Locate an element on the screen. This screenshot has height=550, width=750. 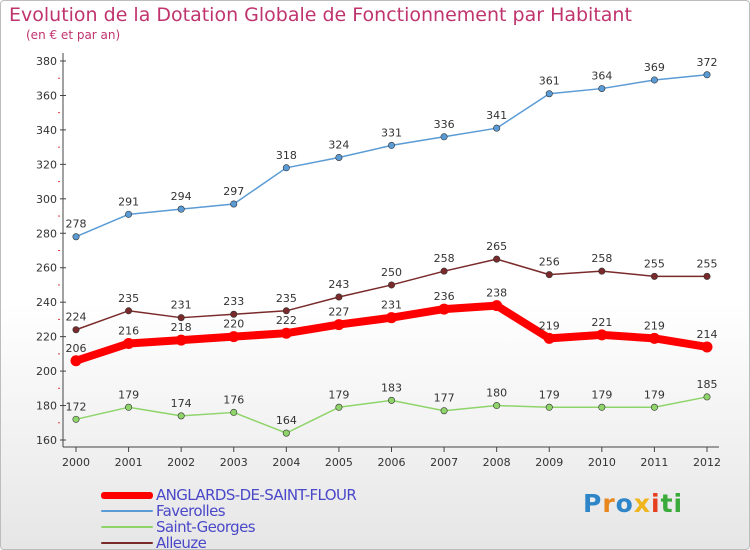
data-label-saint-georges: 180 is located at coordinates (496, 393).